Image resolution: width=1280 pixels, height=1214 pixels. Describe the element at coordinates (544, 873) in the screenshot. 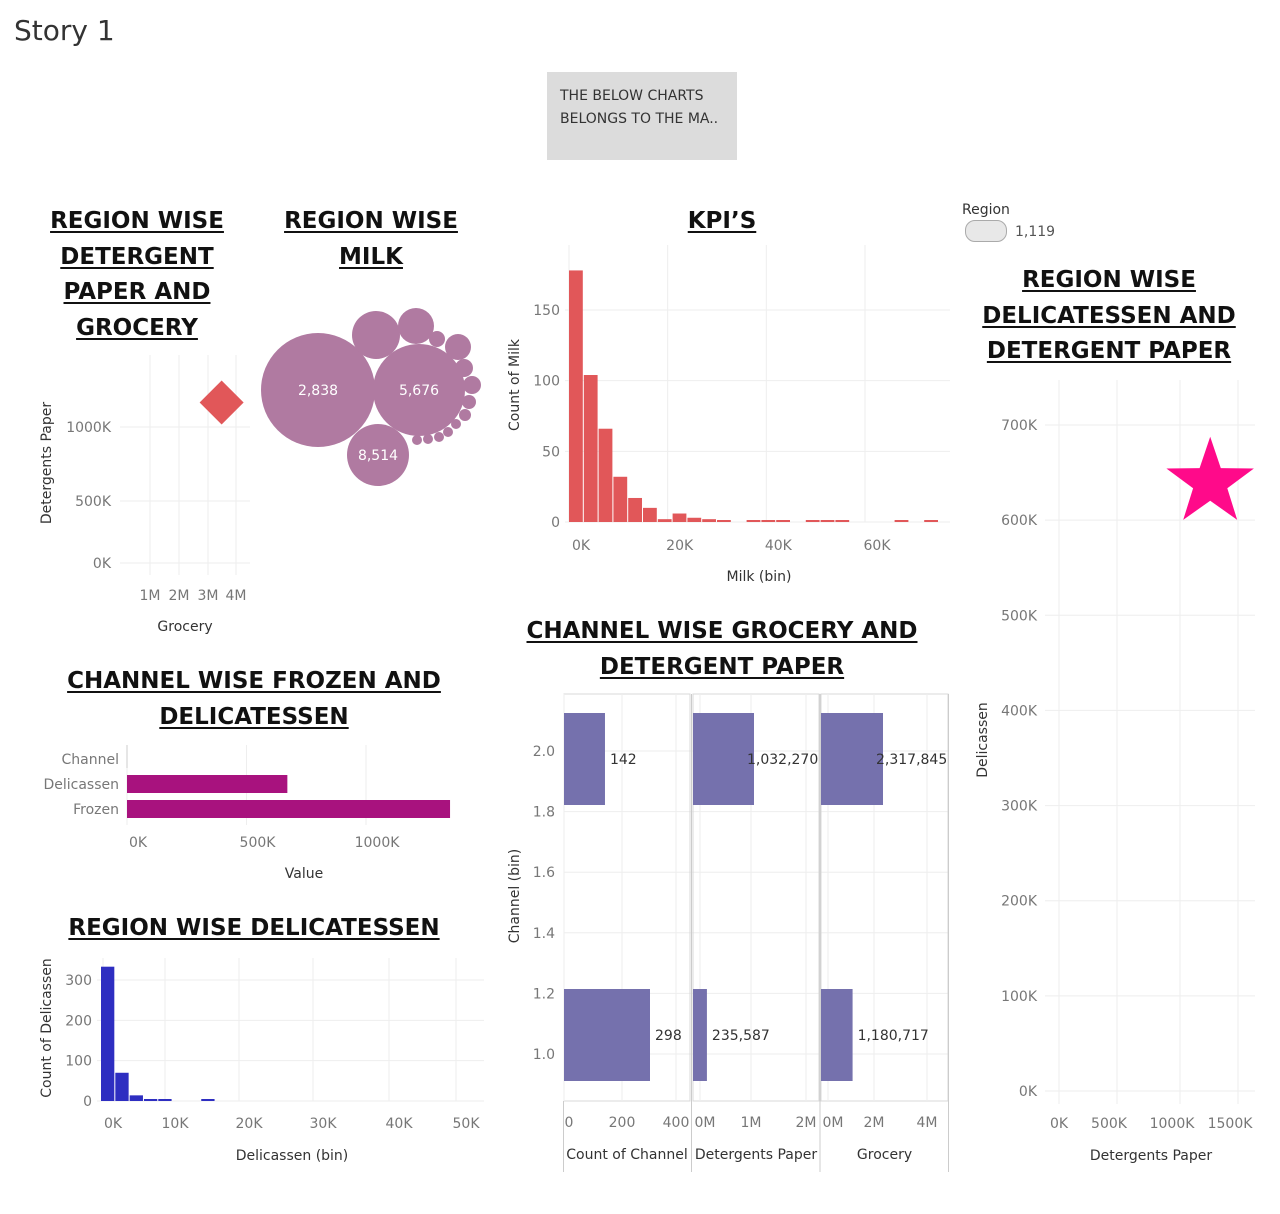

I see `y-tick-label: 1.6` at that location.